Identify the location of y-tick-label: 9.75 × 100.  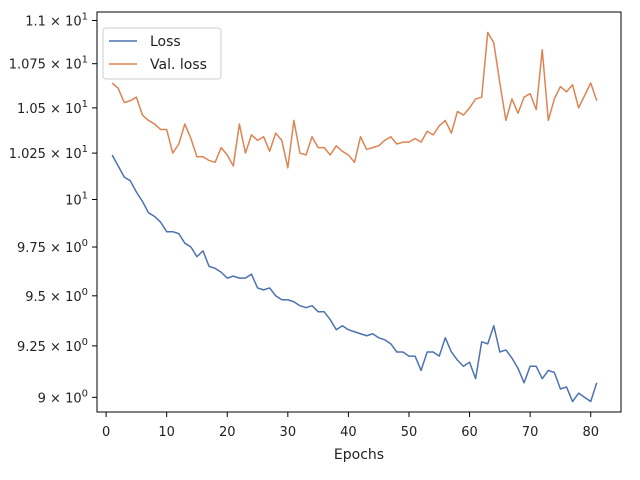
(52, 247).